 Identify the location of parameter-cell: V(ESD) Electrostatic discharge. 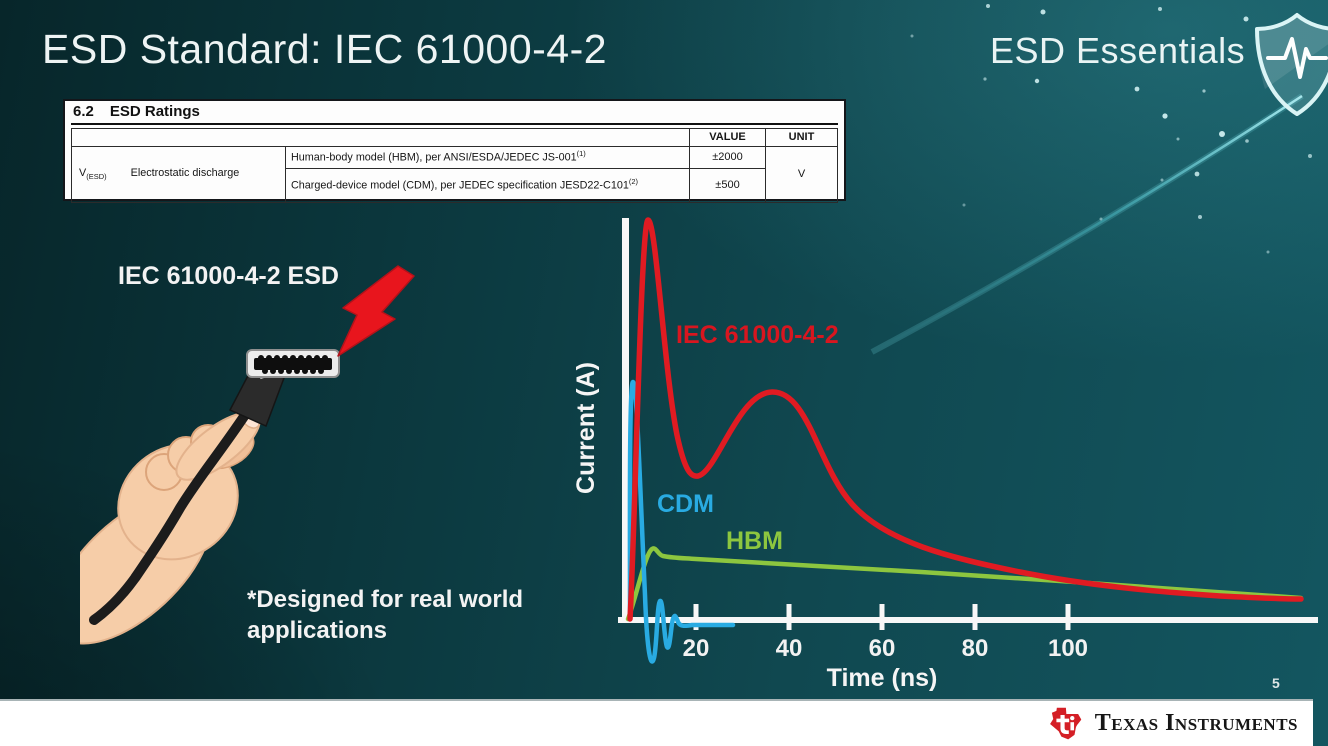
(178, 174).